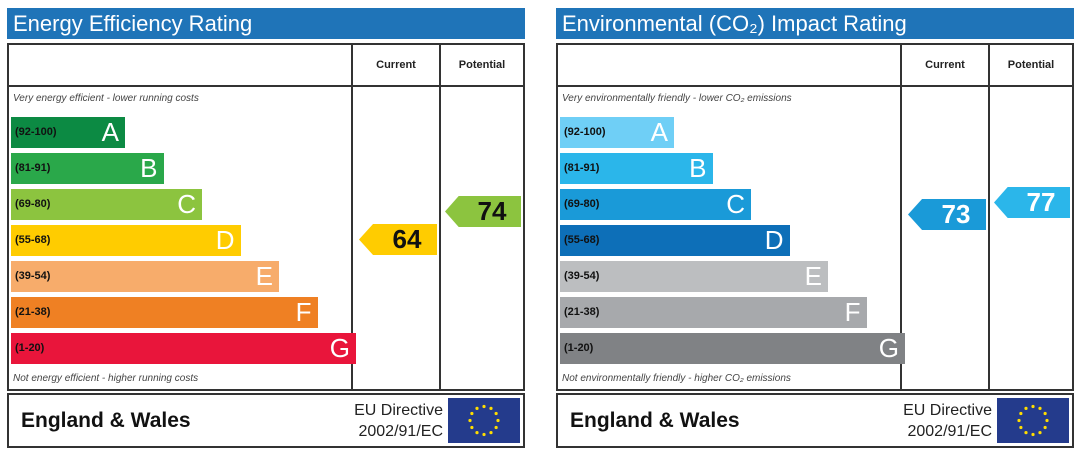 This screenshot has height=455, width=1080. What do you see at coordinates (266, 23) in the screenshot?
I see `chart-title: Energy Efficiency Rating` at bounding box center [266, 23].